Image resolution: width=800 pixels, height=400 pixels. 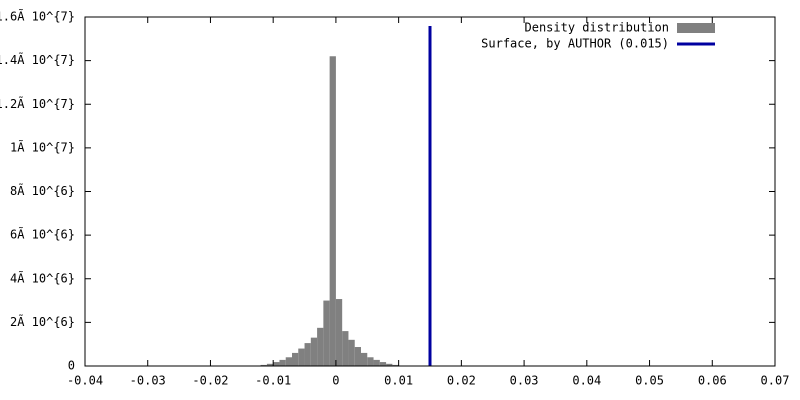 I want to click on y-tick-label: 2Ã 10^{6}, so click(x=42, y=321).